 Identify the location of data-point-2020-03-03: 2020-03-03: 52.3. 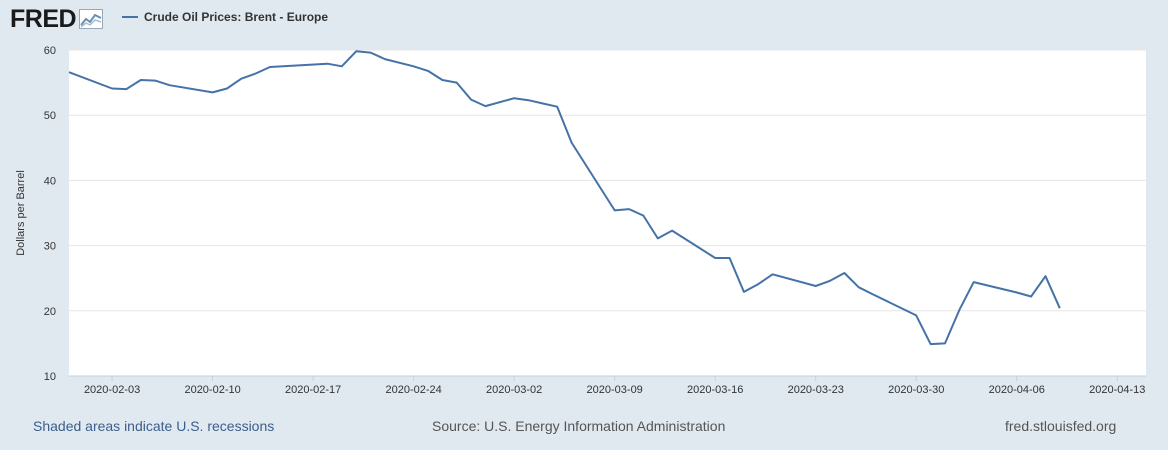
(529, 100).